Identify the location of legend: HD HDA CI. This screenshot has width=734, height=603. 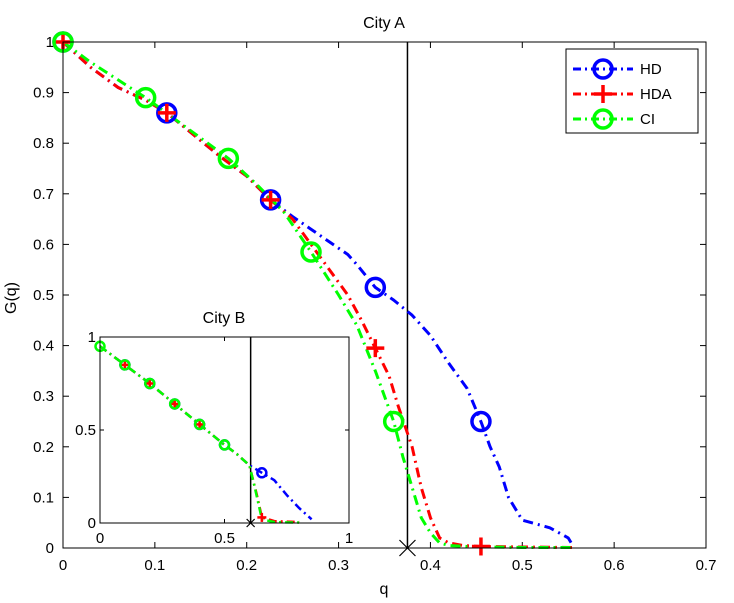
(632, 91).